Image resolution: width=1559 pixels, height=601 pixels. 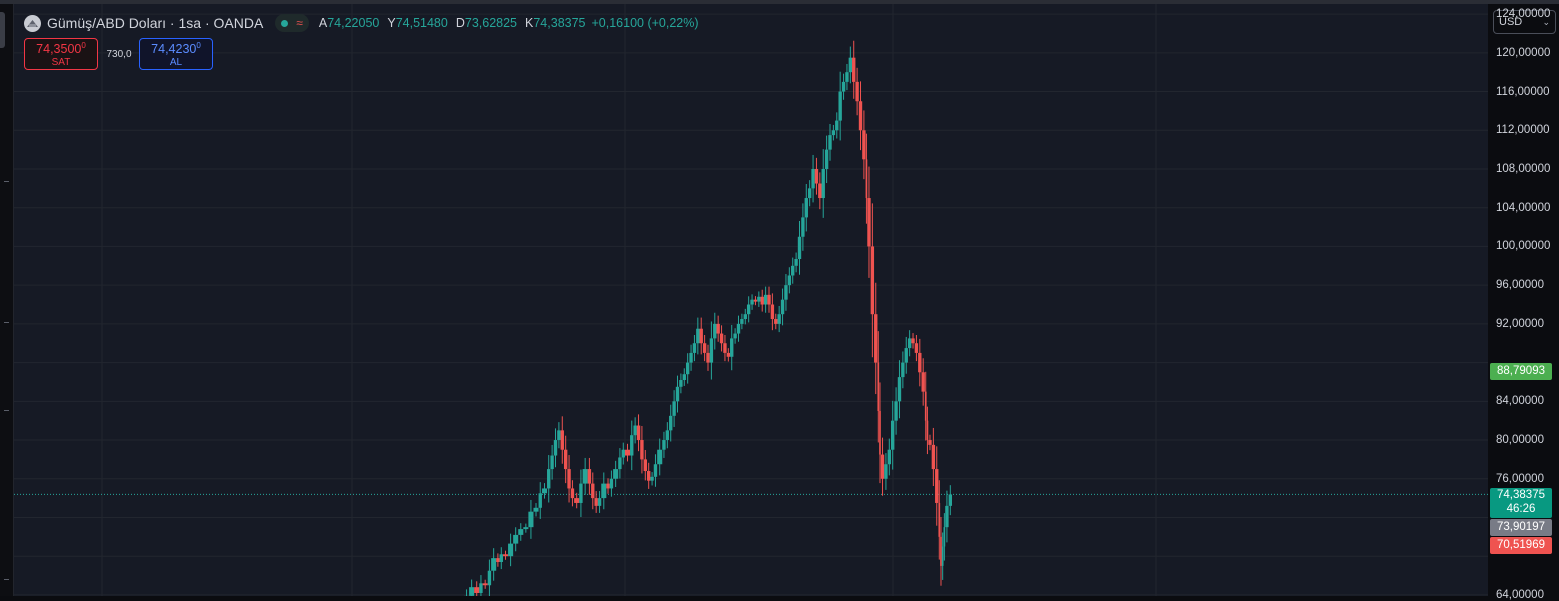 What do you see at coordinates (555, 23) in the screenshot?
I see `ohlc-close: K74,38375` at bounding box center [555, 23].